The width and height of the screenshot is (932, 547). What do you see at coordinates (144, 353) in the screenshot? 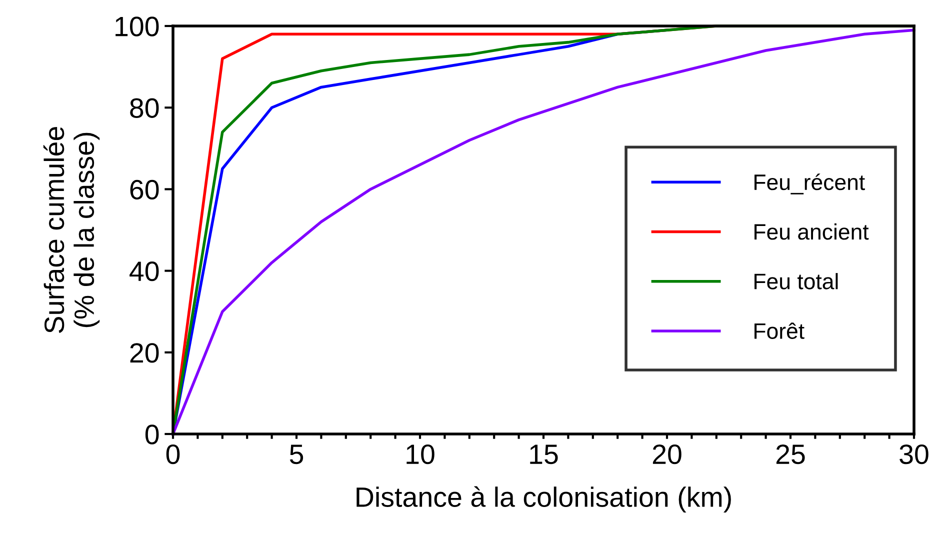
I see `y-tick-label: 20` at bounding box center [144, 353].